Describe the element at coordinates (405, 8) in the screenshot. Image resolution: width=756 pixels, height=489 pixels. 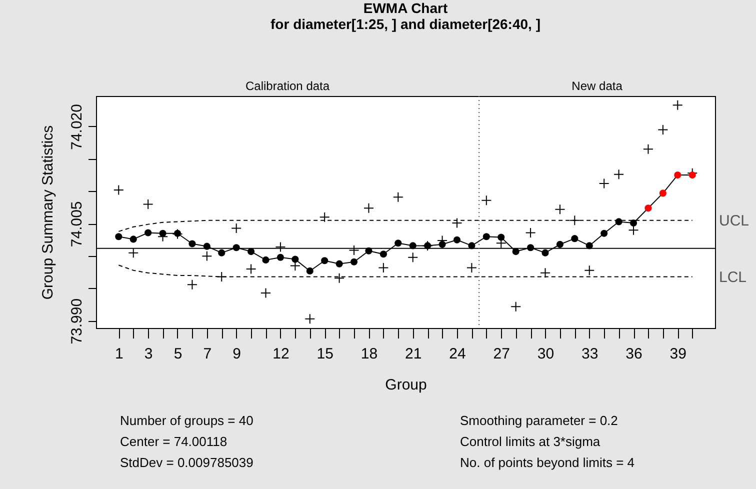
I see `chart-title: EWMA Chart` at that location.